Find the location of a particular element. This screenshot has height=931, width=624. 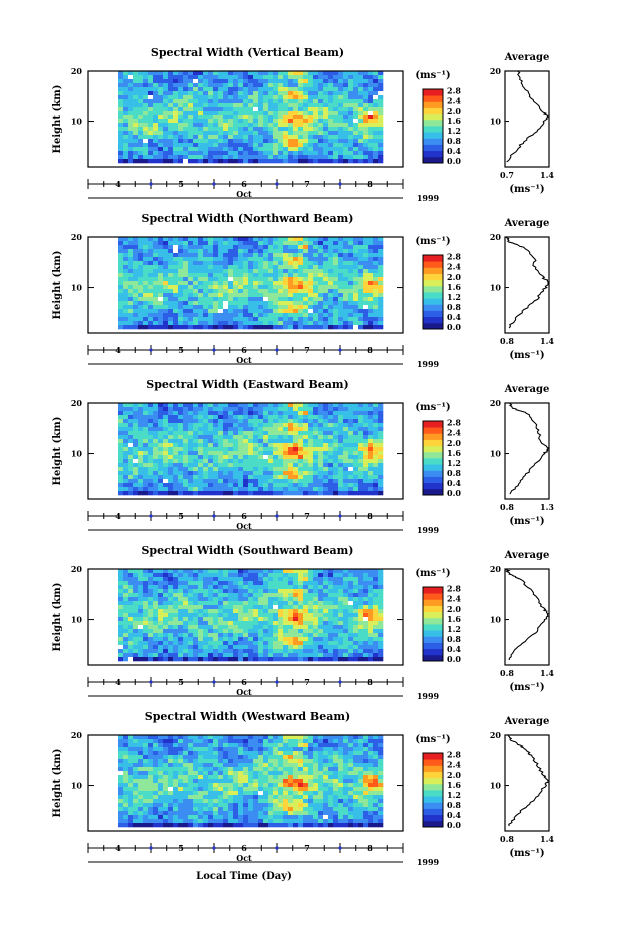

colorbar-tick-label: 0.8 is located at coordinates (454, 307).